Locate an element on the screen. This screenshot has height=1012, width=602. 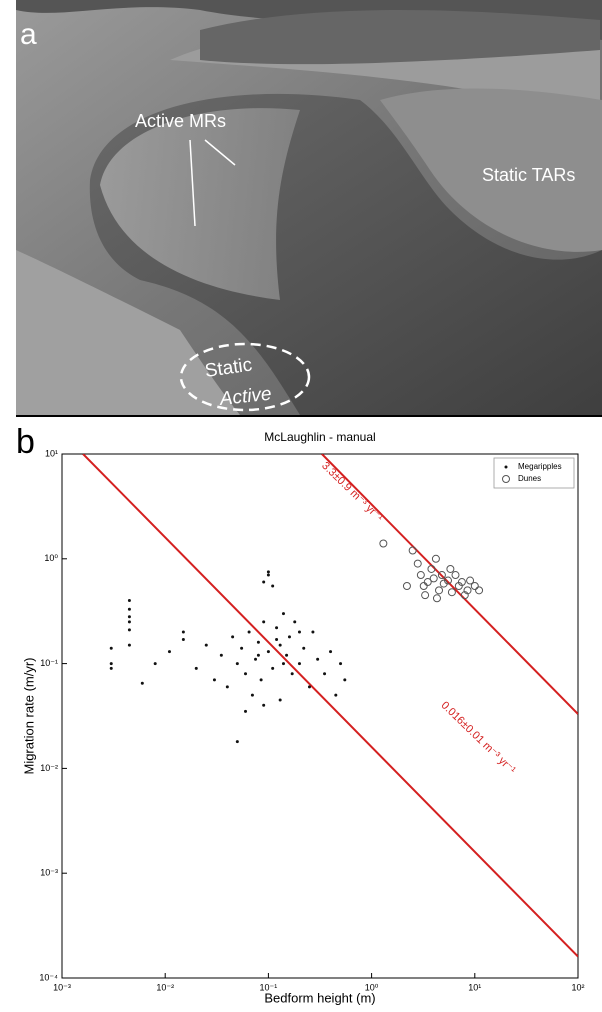
y-tick-label: 10⁰ is located at coordinates (51, 558).